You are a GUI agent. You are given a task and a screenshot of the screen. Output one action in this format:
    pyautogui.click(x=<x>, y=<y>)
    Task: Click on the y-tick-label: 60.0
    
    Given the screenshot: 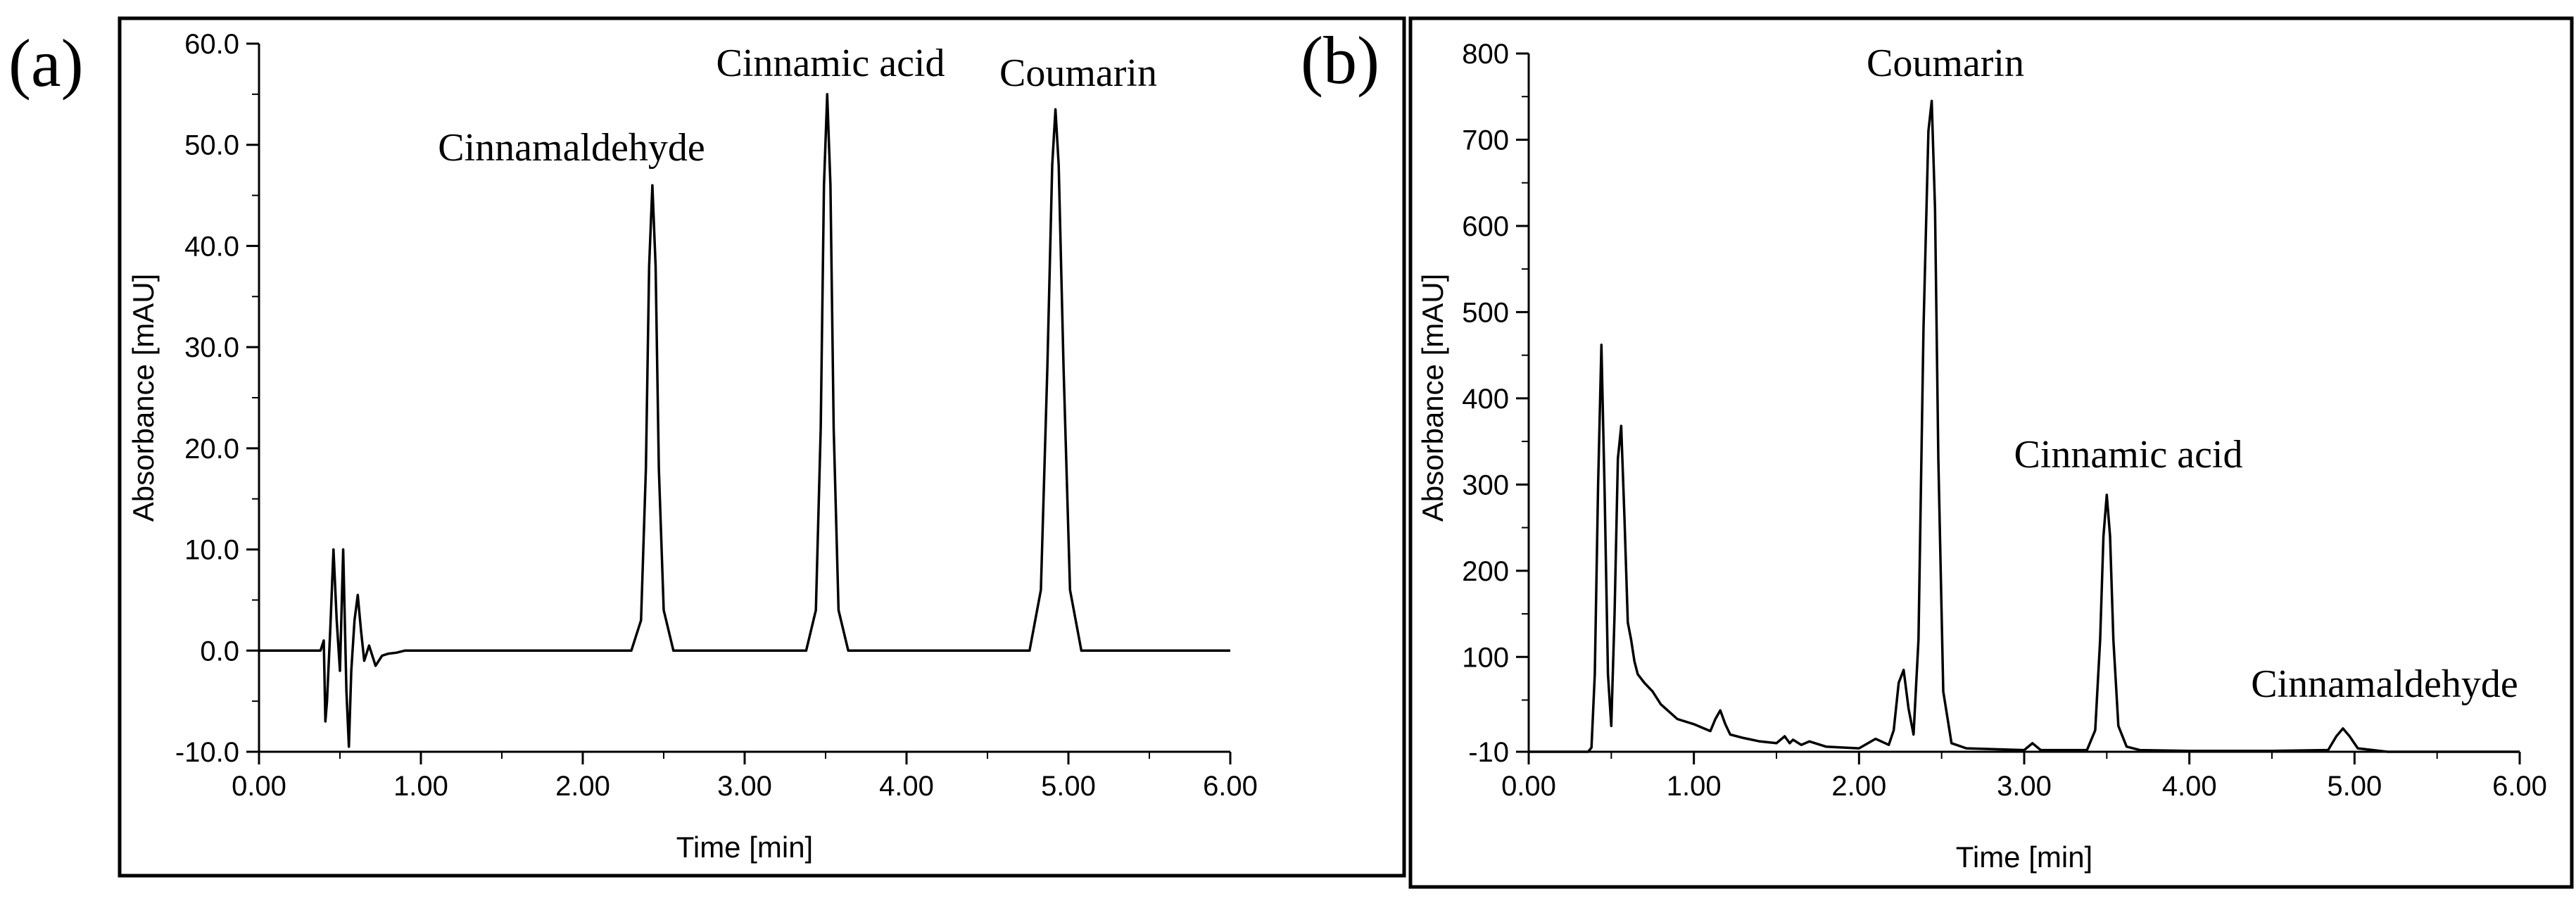 What is the action you would take?
    pyautogui.click(x=211, y=44)
    